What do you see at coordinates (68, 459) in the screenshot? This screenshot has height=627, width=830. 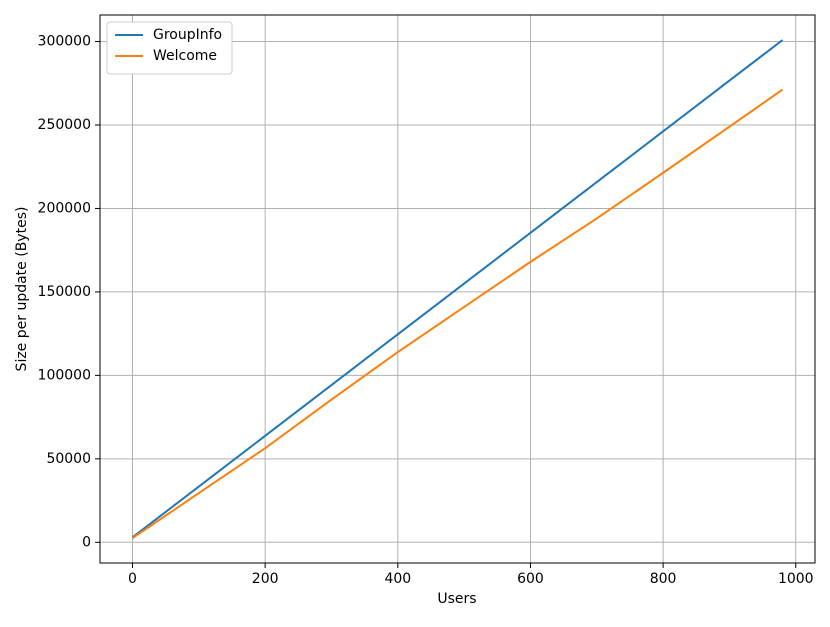 I see `y-tick-label: 50000` at bounding box center [68, 459].